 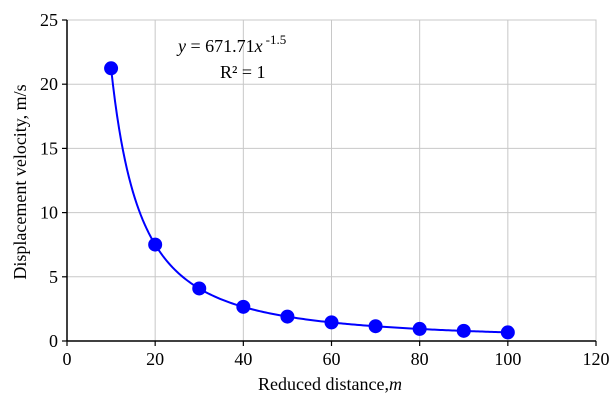 I want to click on equation-exponent: -1.5, so click(x=276, y=39).